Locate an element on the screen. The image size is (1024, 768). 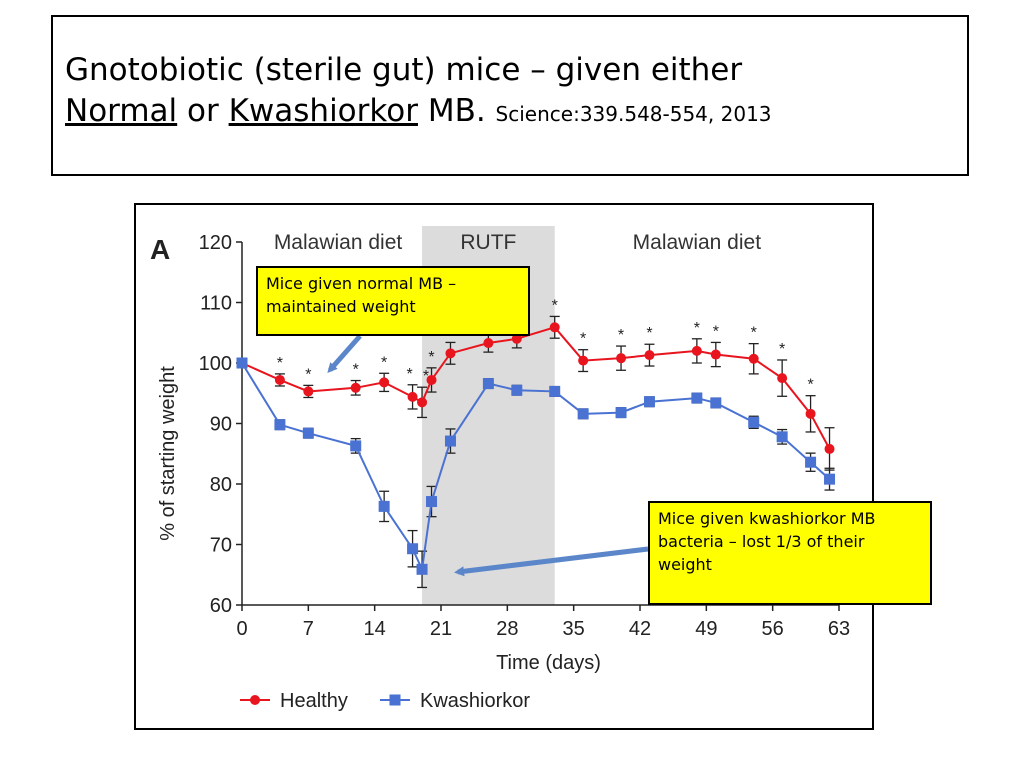
y-tick-label: 80 is located at coordinates (221, 485).